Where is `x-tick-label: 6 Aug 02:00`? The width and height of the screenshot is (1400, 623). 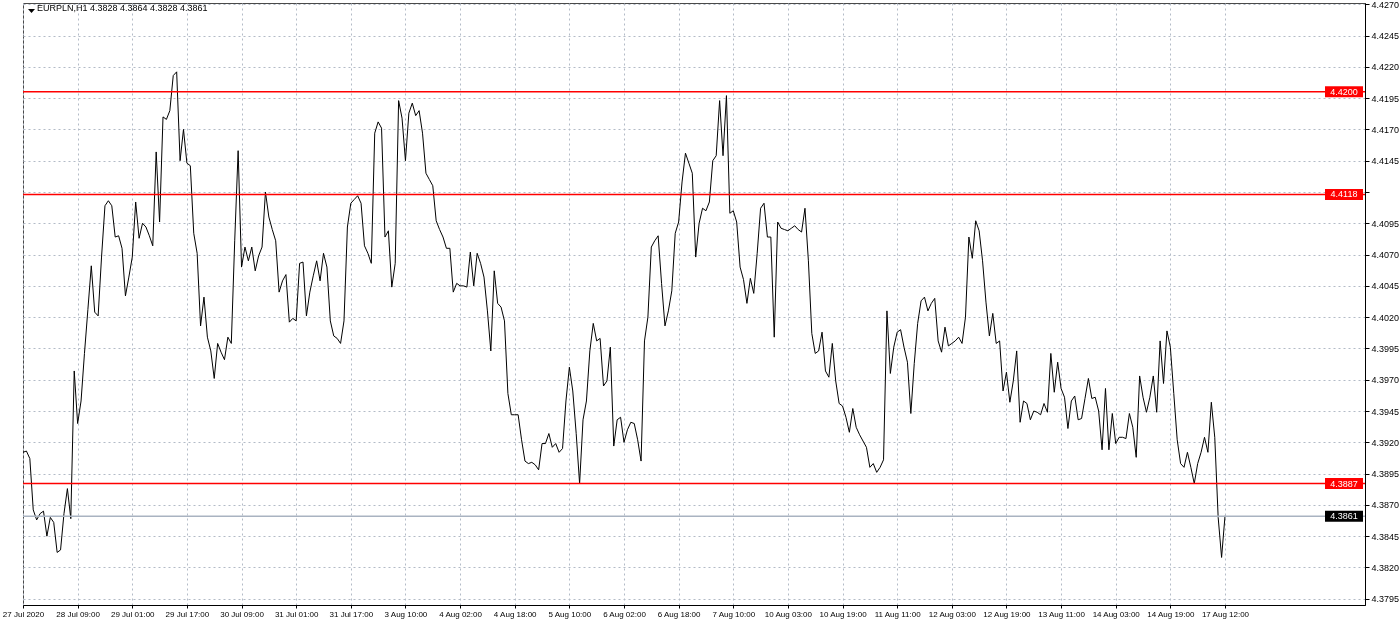
x-tick-label: 6 Aug 02:00 is located at coordinates (625, 614).